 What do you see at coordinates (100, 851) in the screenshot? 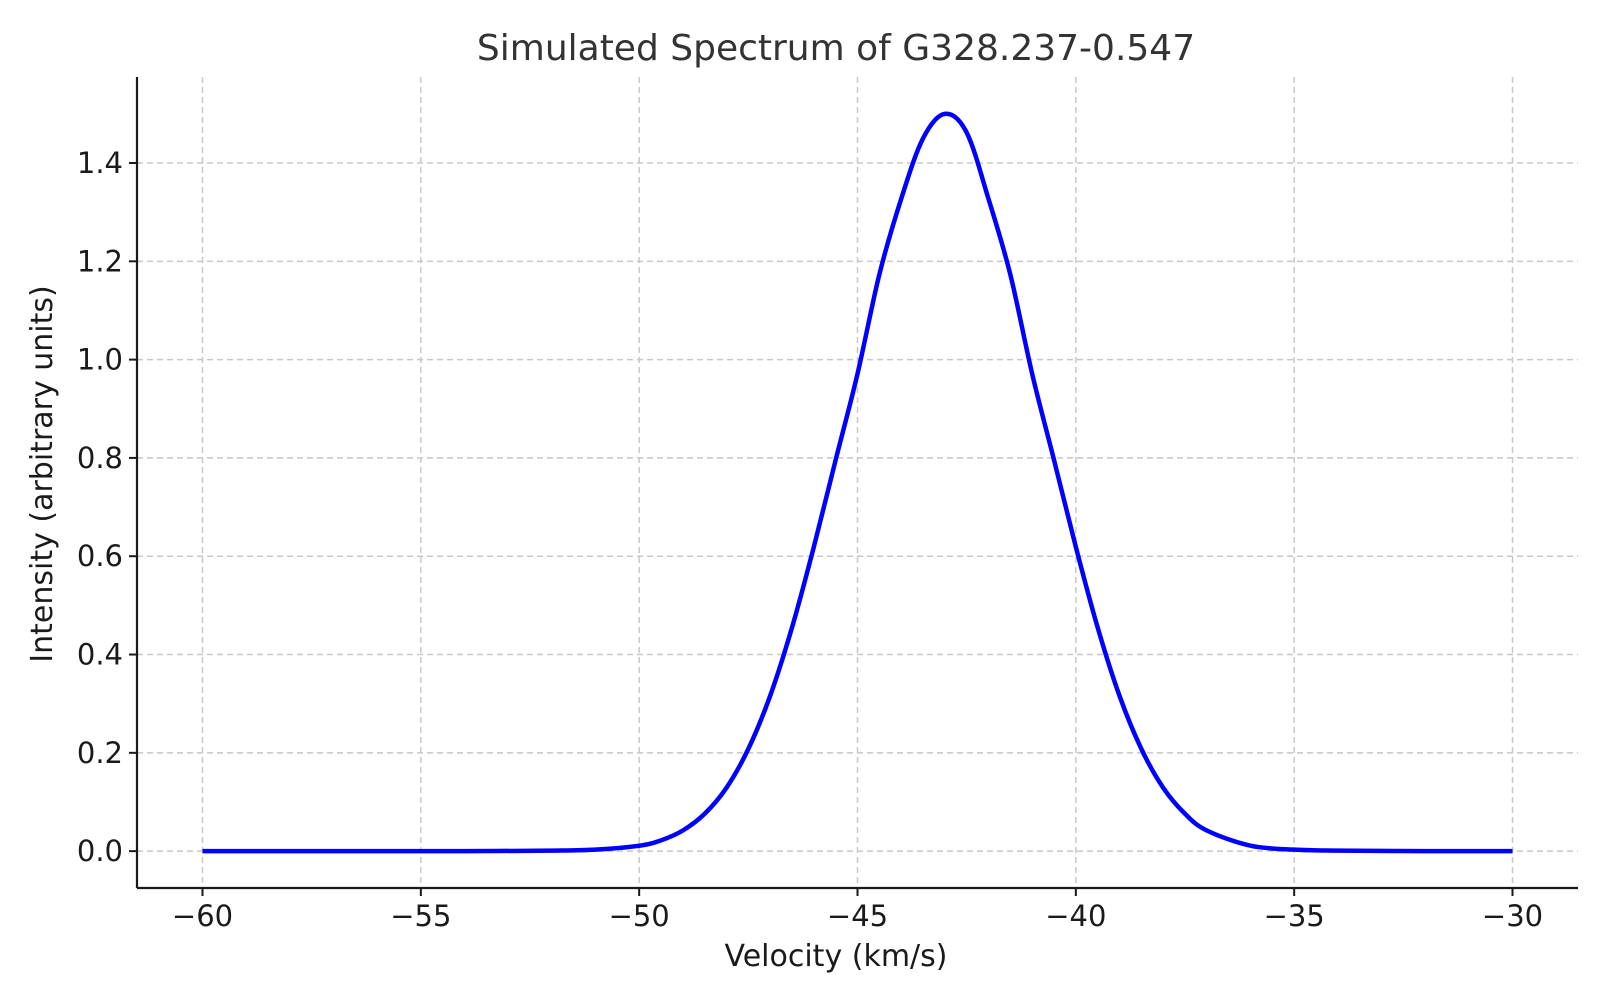
I see `y-tick-label: 0.0` at bounding box center [100, 851].